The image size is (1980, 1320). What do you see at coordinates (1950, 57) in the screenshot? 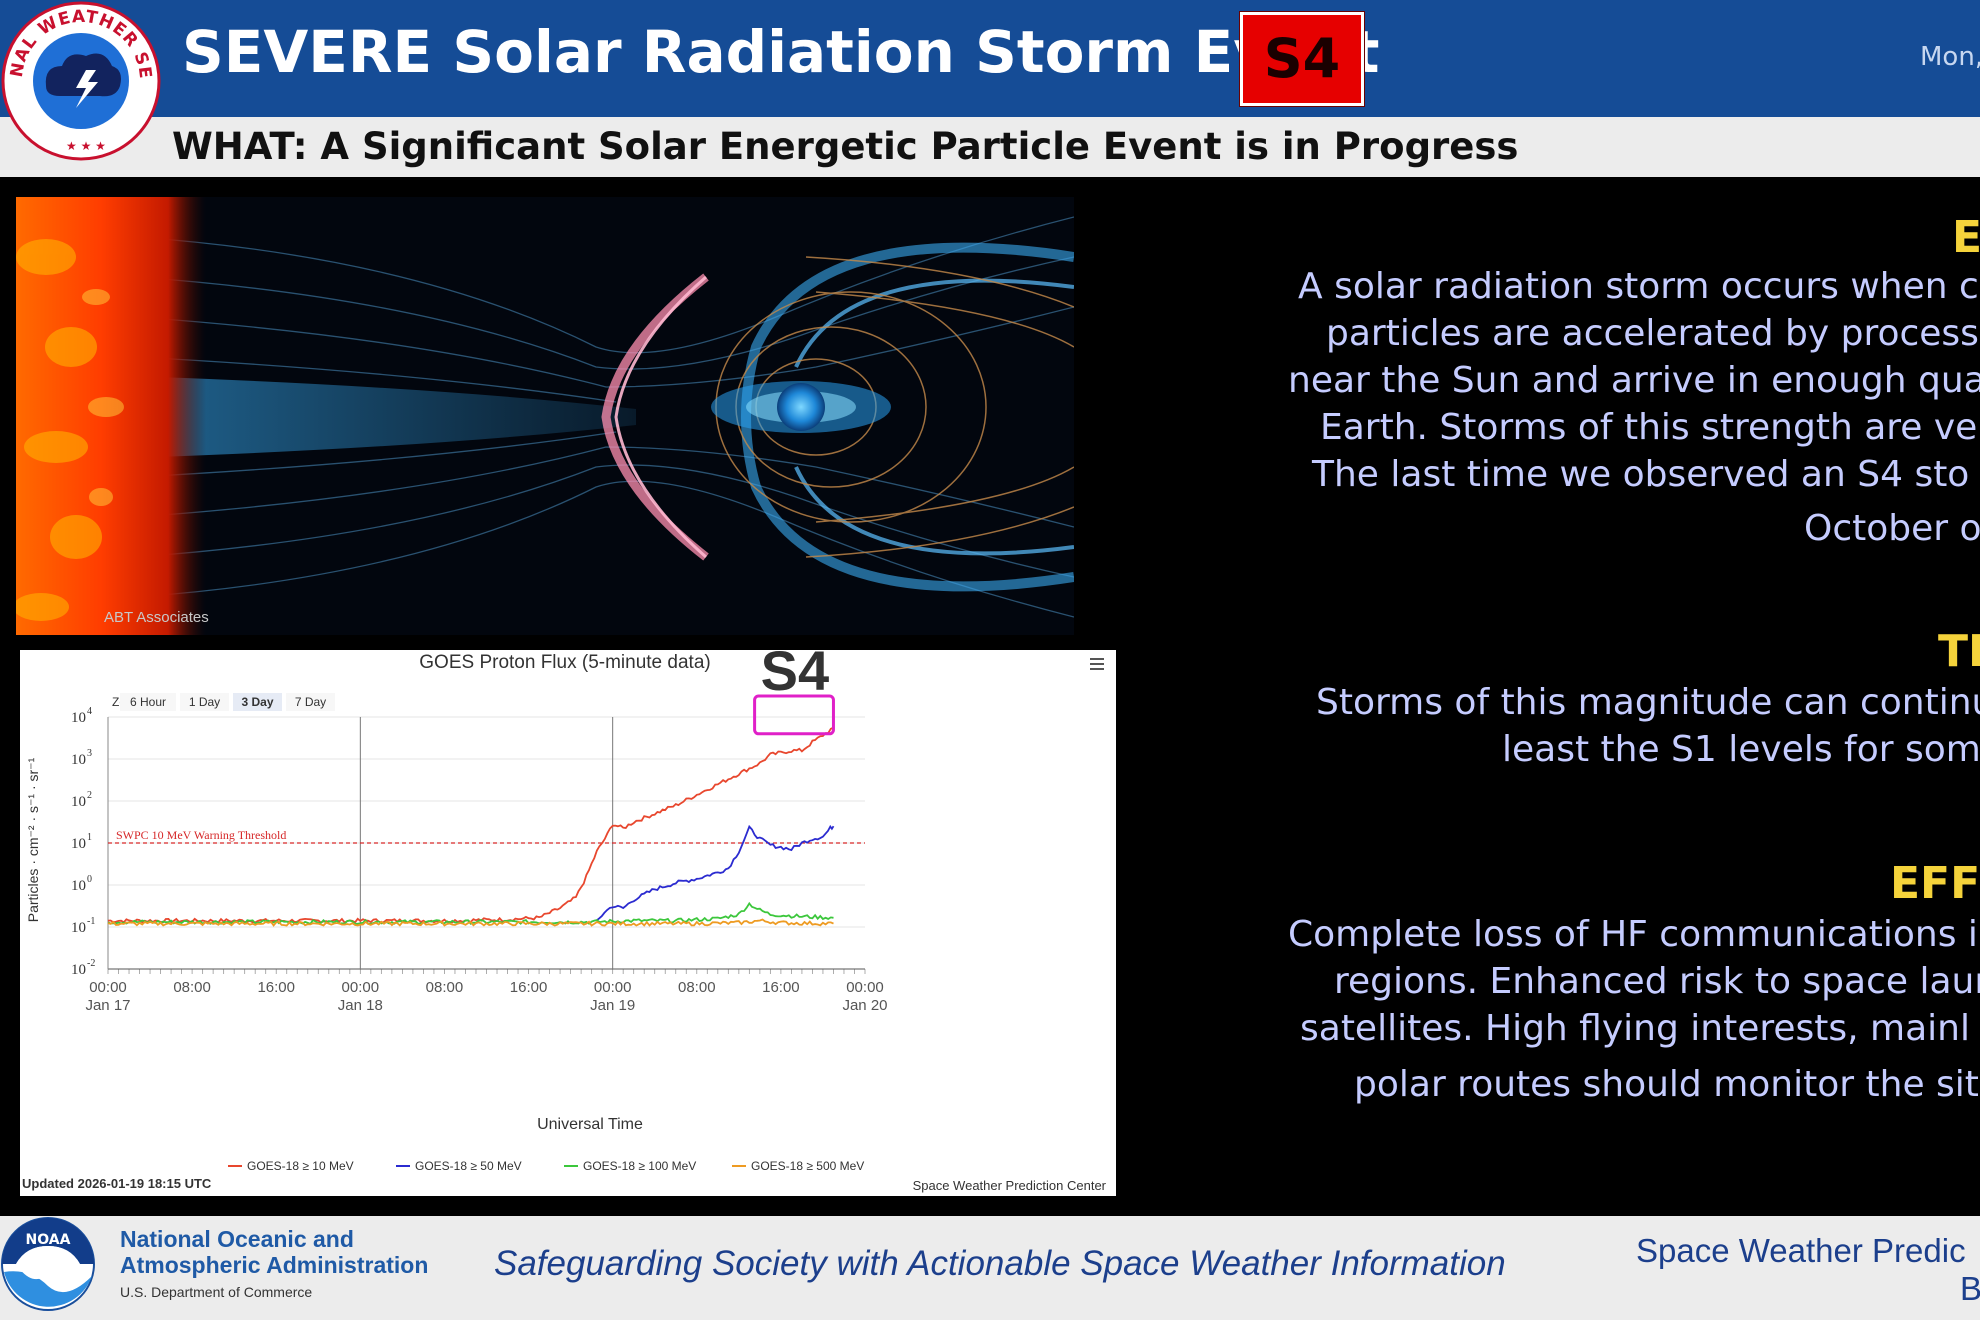
I see `date-label: Mon,` at bounding box center [1950, 57].